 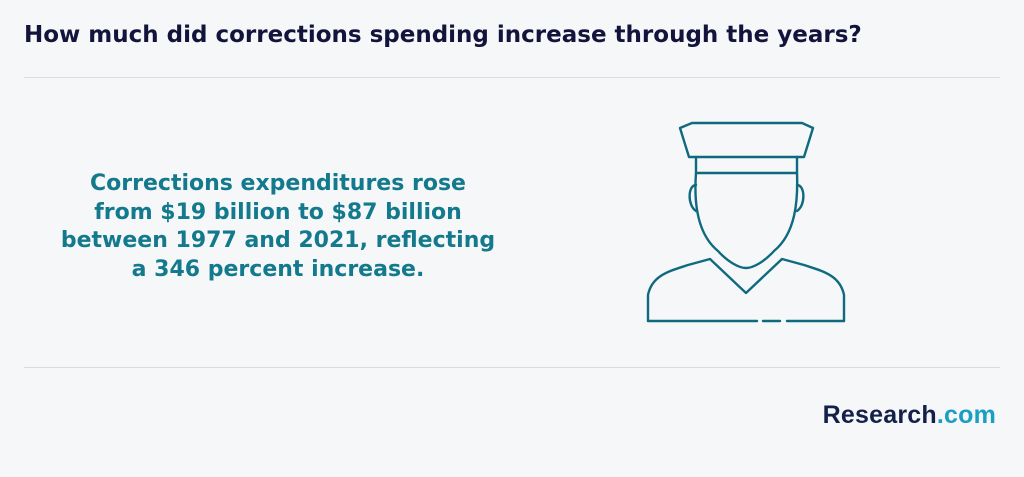 What do you see at coordinates (966, 415) in the screenshot?
I see `brand-tld: .com` at bounding box center [966, 415].